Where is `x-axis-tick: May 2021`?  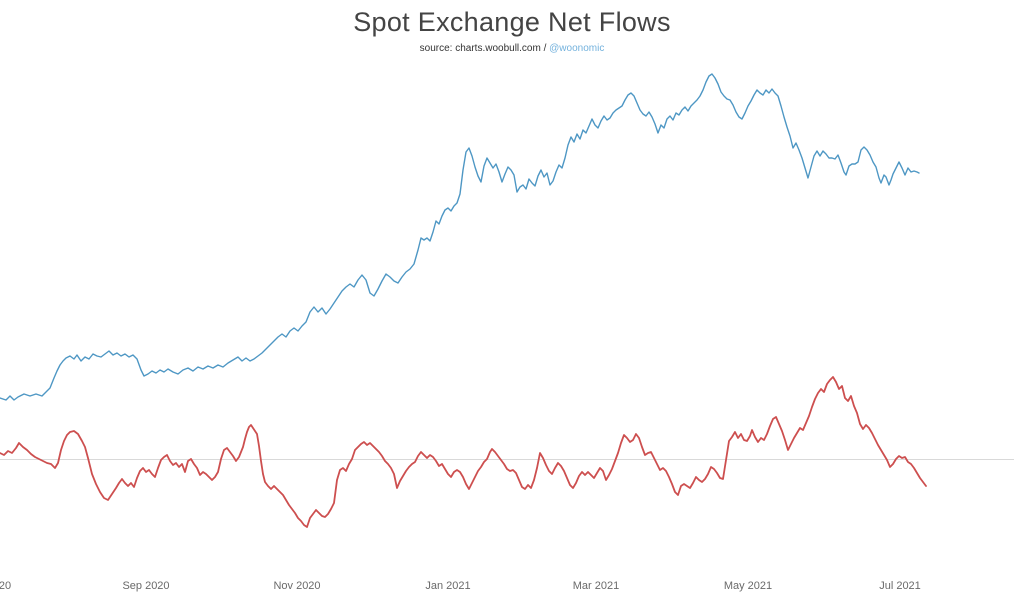 x-axis-tick: May 2021 is located at coordinates (748, 586).